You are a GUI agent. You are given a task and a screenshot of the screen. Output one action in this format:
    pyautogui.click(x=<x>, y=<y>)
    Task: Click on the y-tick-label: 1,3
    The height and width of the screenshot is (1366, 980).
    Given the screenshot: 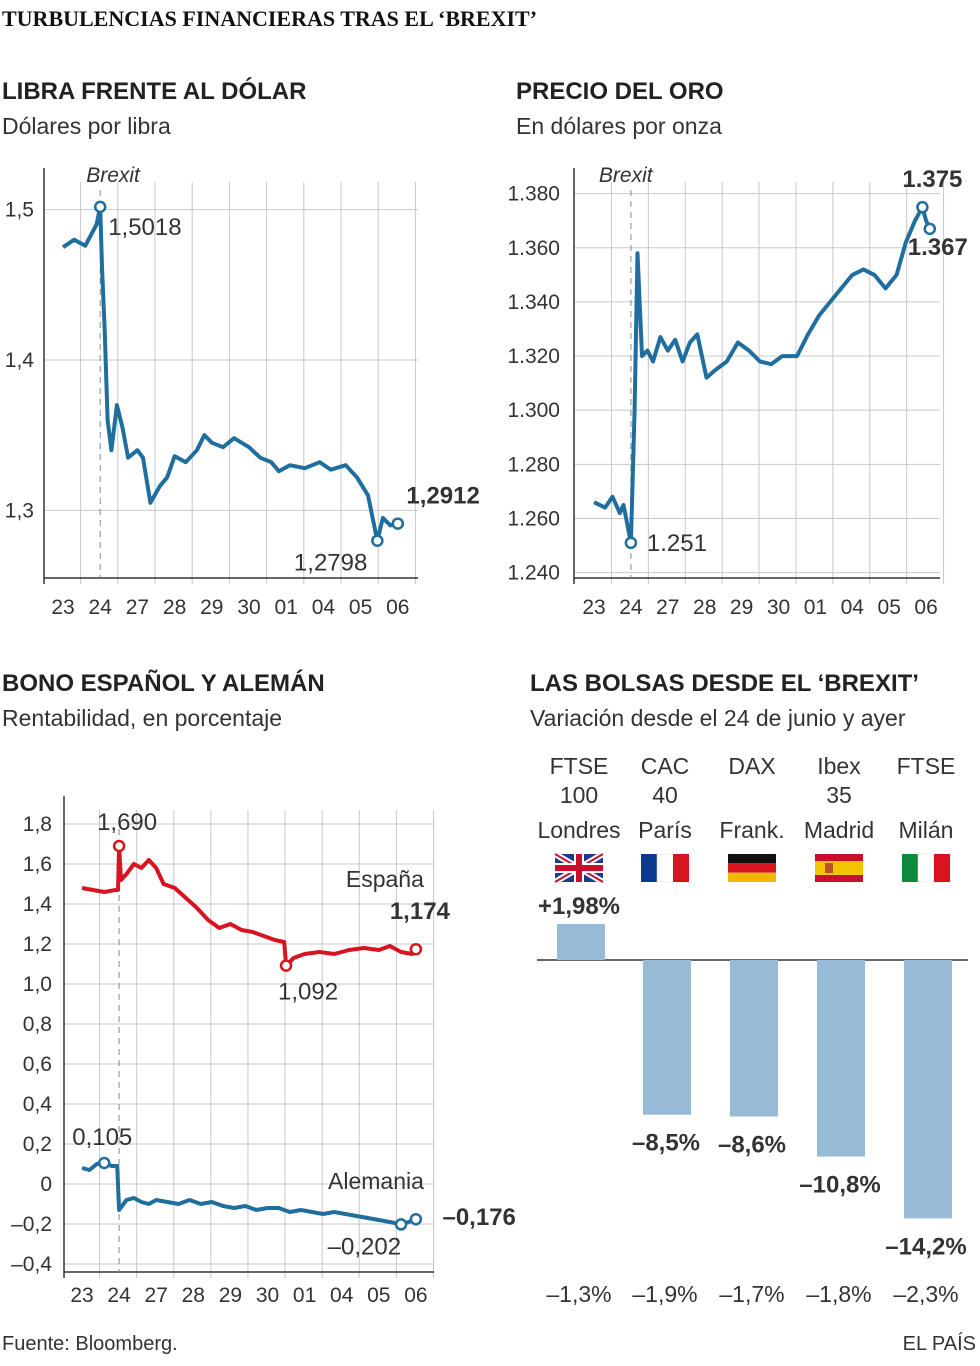 What is the action you would take?
    pyautogui.click(x=19, y=510)
    